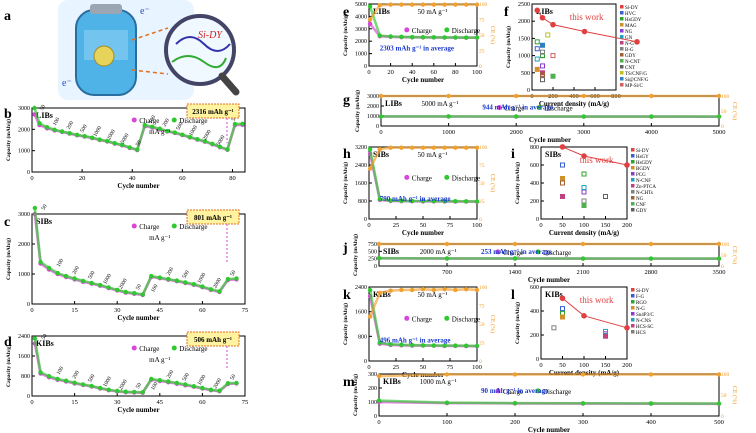 Image resolution: width=756 pixels, height=433 pixels. What do you see at coordinates (557, 392) in the screenshot?
I see `legend-discharge-label-m: Discharge` at bounding box center [557, 392].